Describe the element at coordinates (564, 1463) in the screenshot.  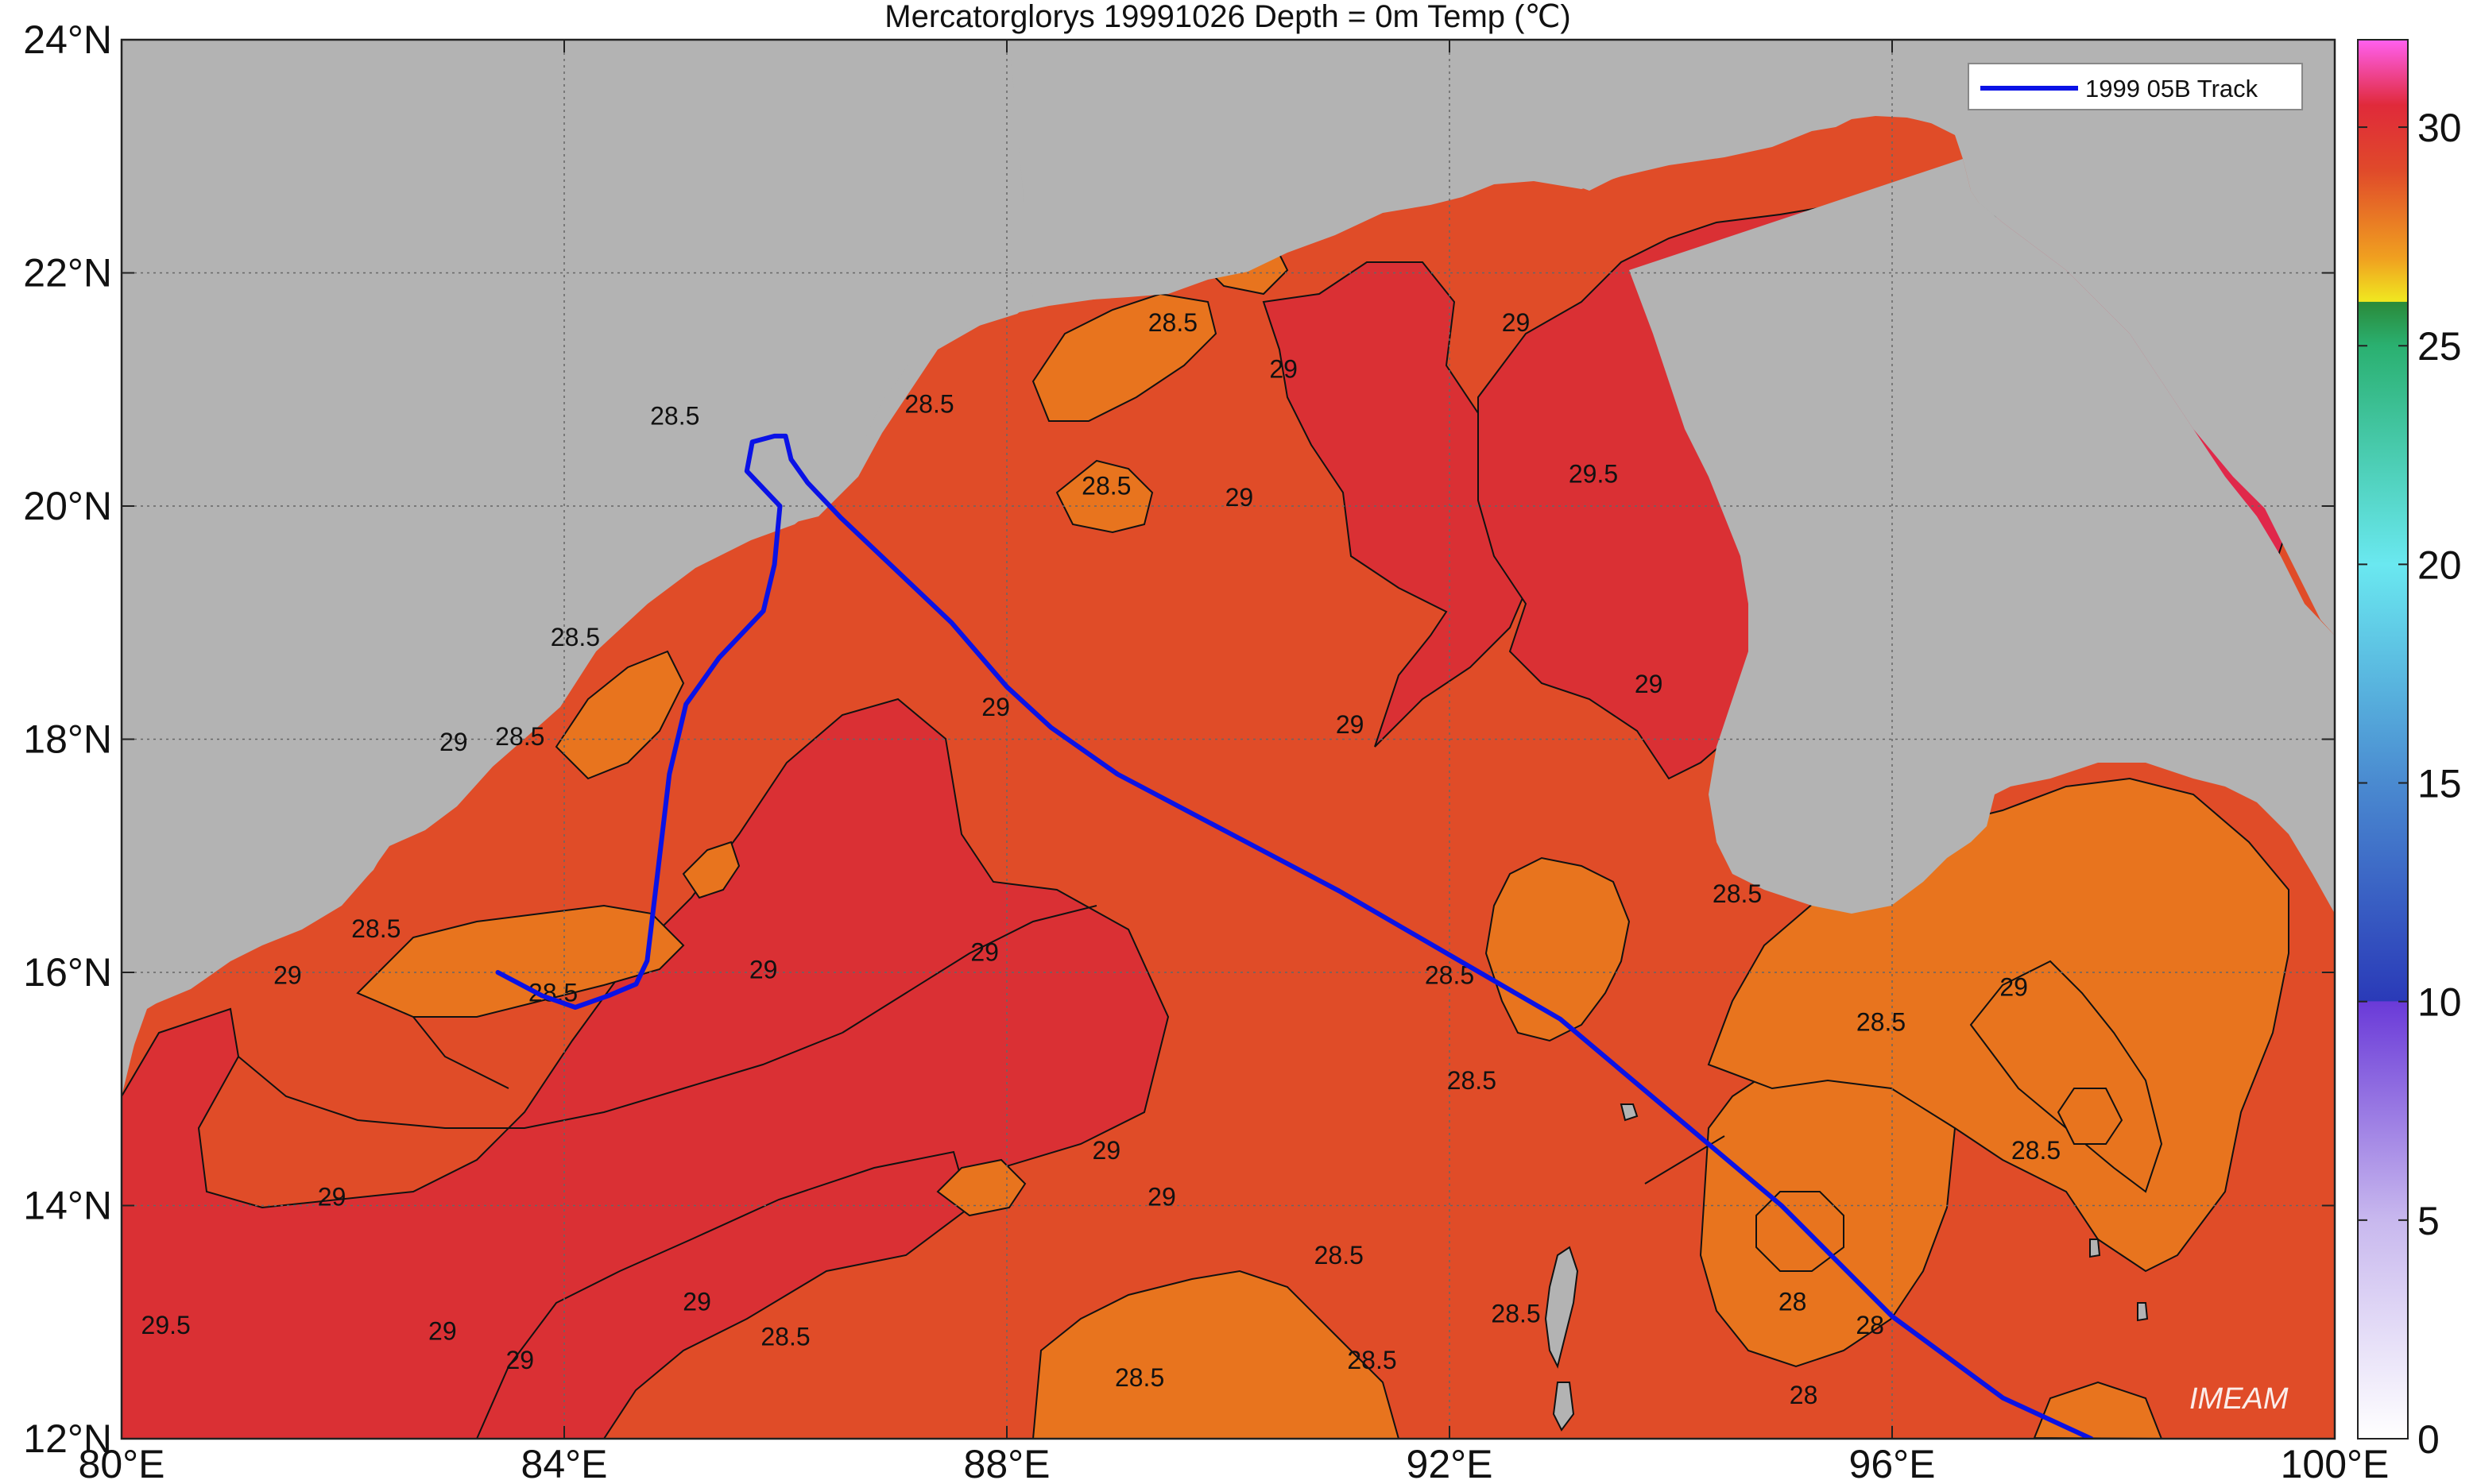
I see `x-tick-label: 84°E` at that location.